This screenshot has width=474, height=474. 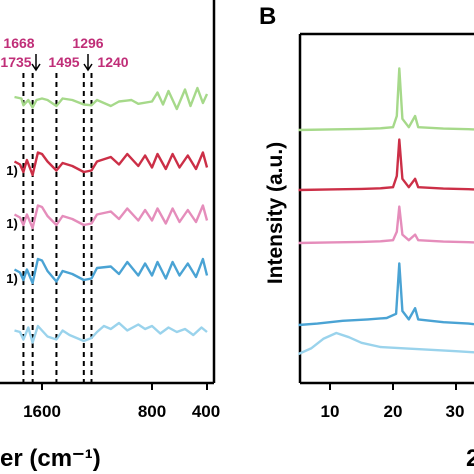 What do you see at coordinates (152, 411) in the screenshot?
I see `tick-label-800: 800` at bounding box center [152, 411].